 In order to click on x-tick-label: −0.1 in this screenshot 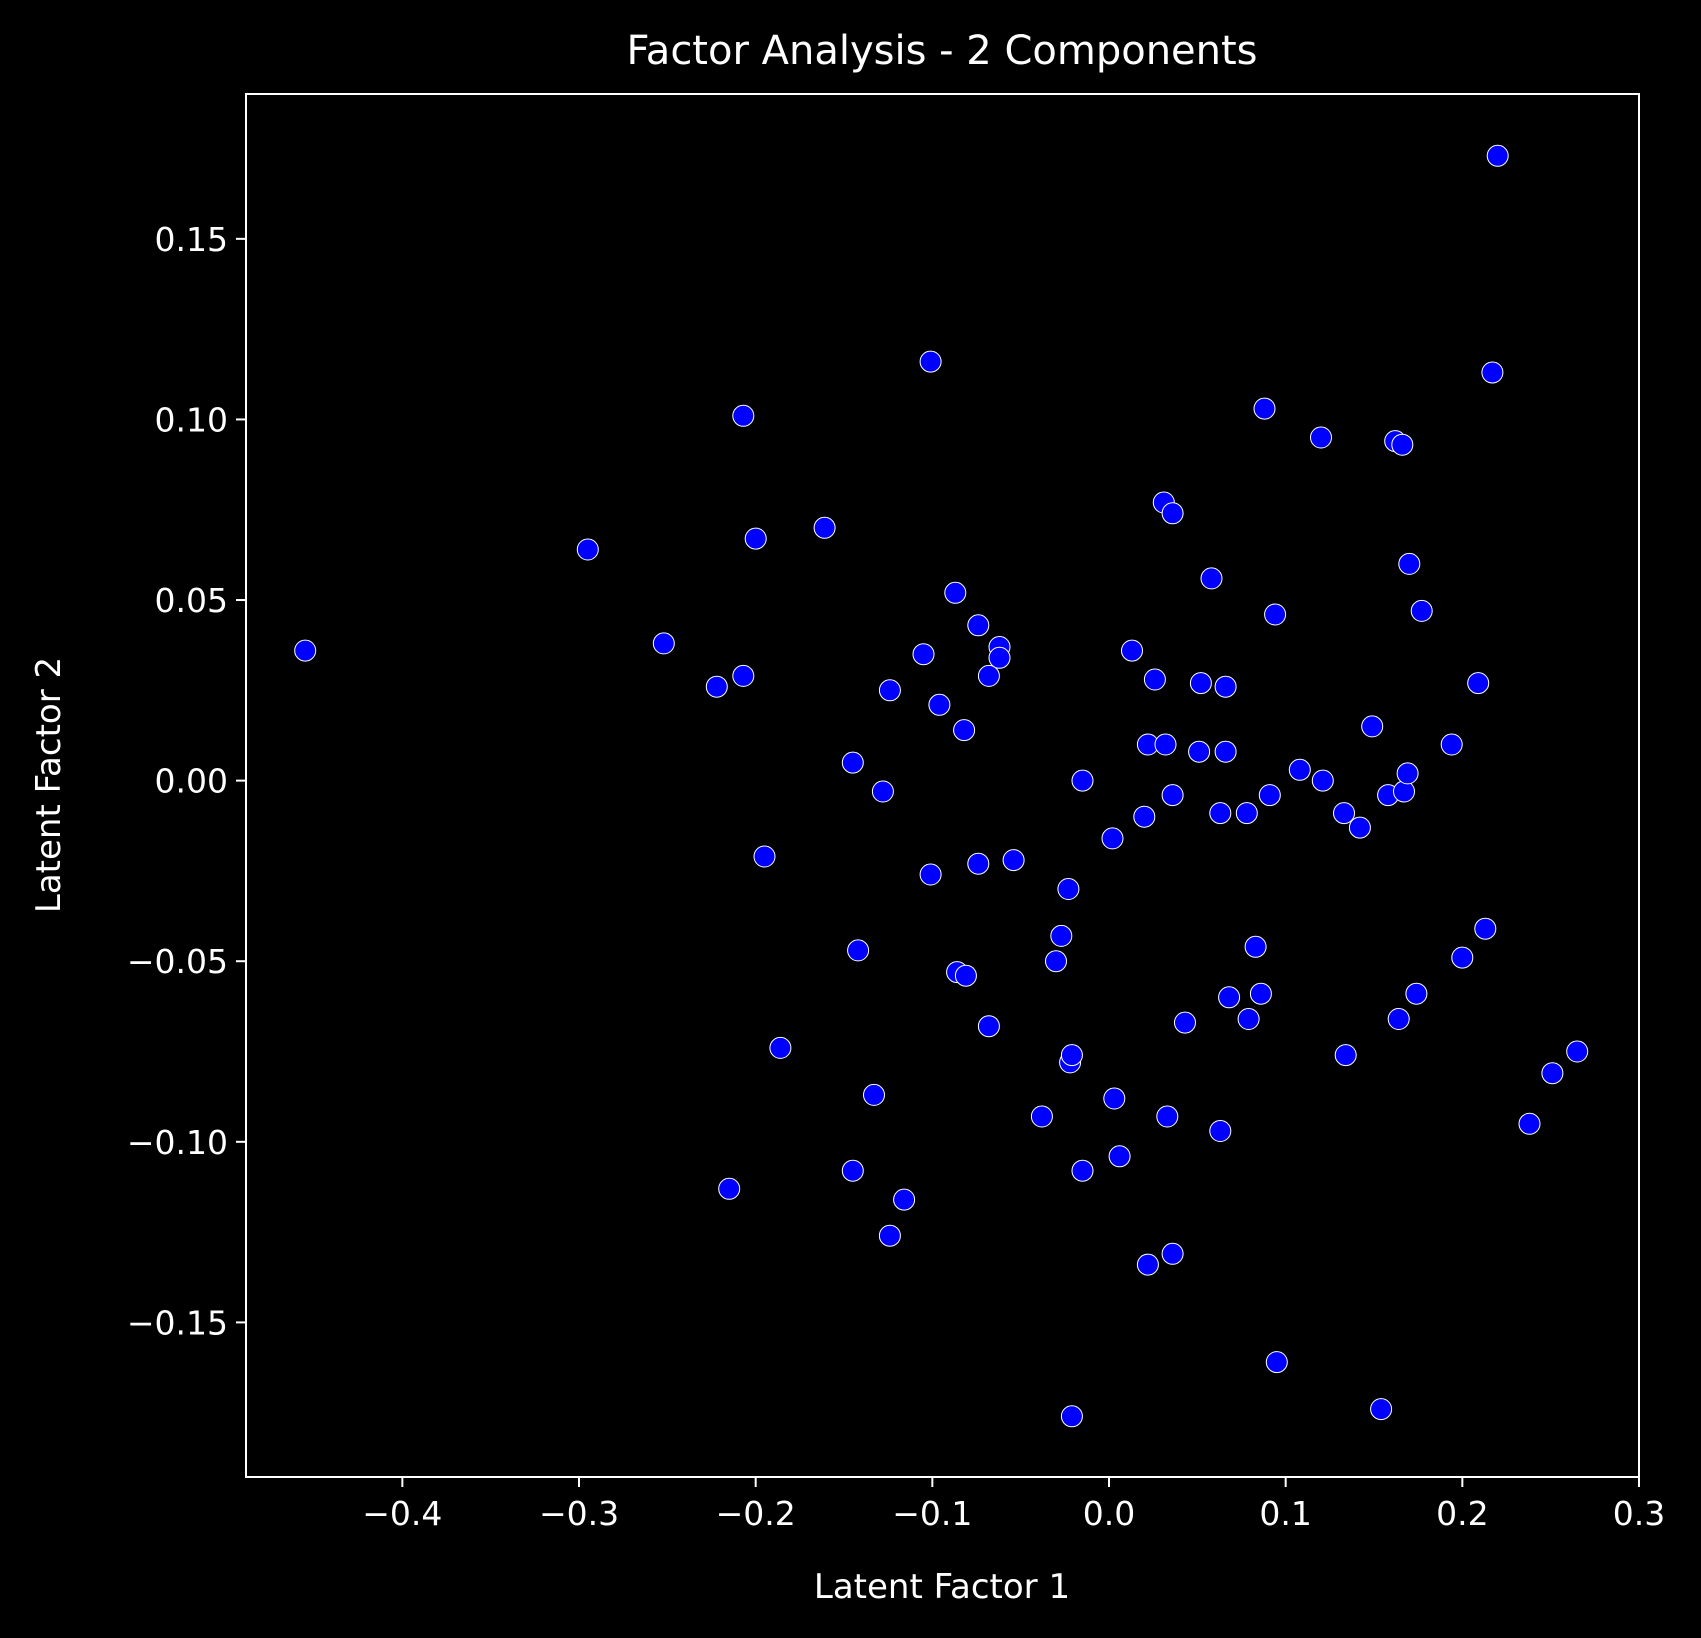, I will do `click(932, 1513)`.